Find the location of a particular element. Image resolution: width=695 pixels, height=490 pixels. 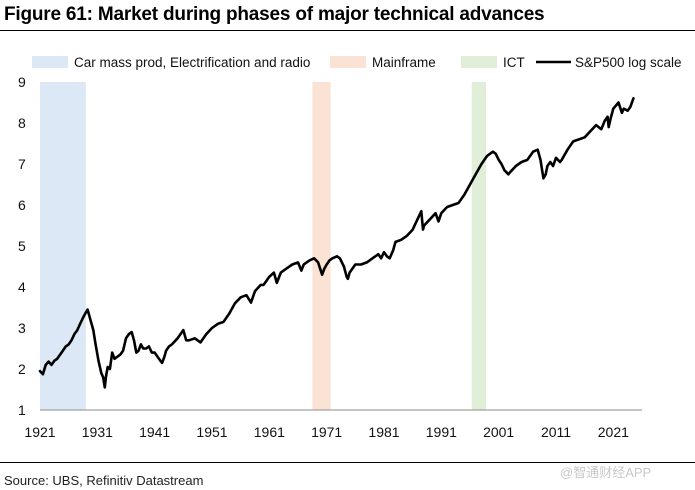

legend-label-3: S&P500 log scale is located at coordinates (628, 62).